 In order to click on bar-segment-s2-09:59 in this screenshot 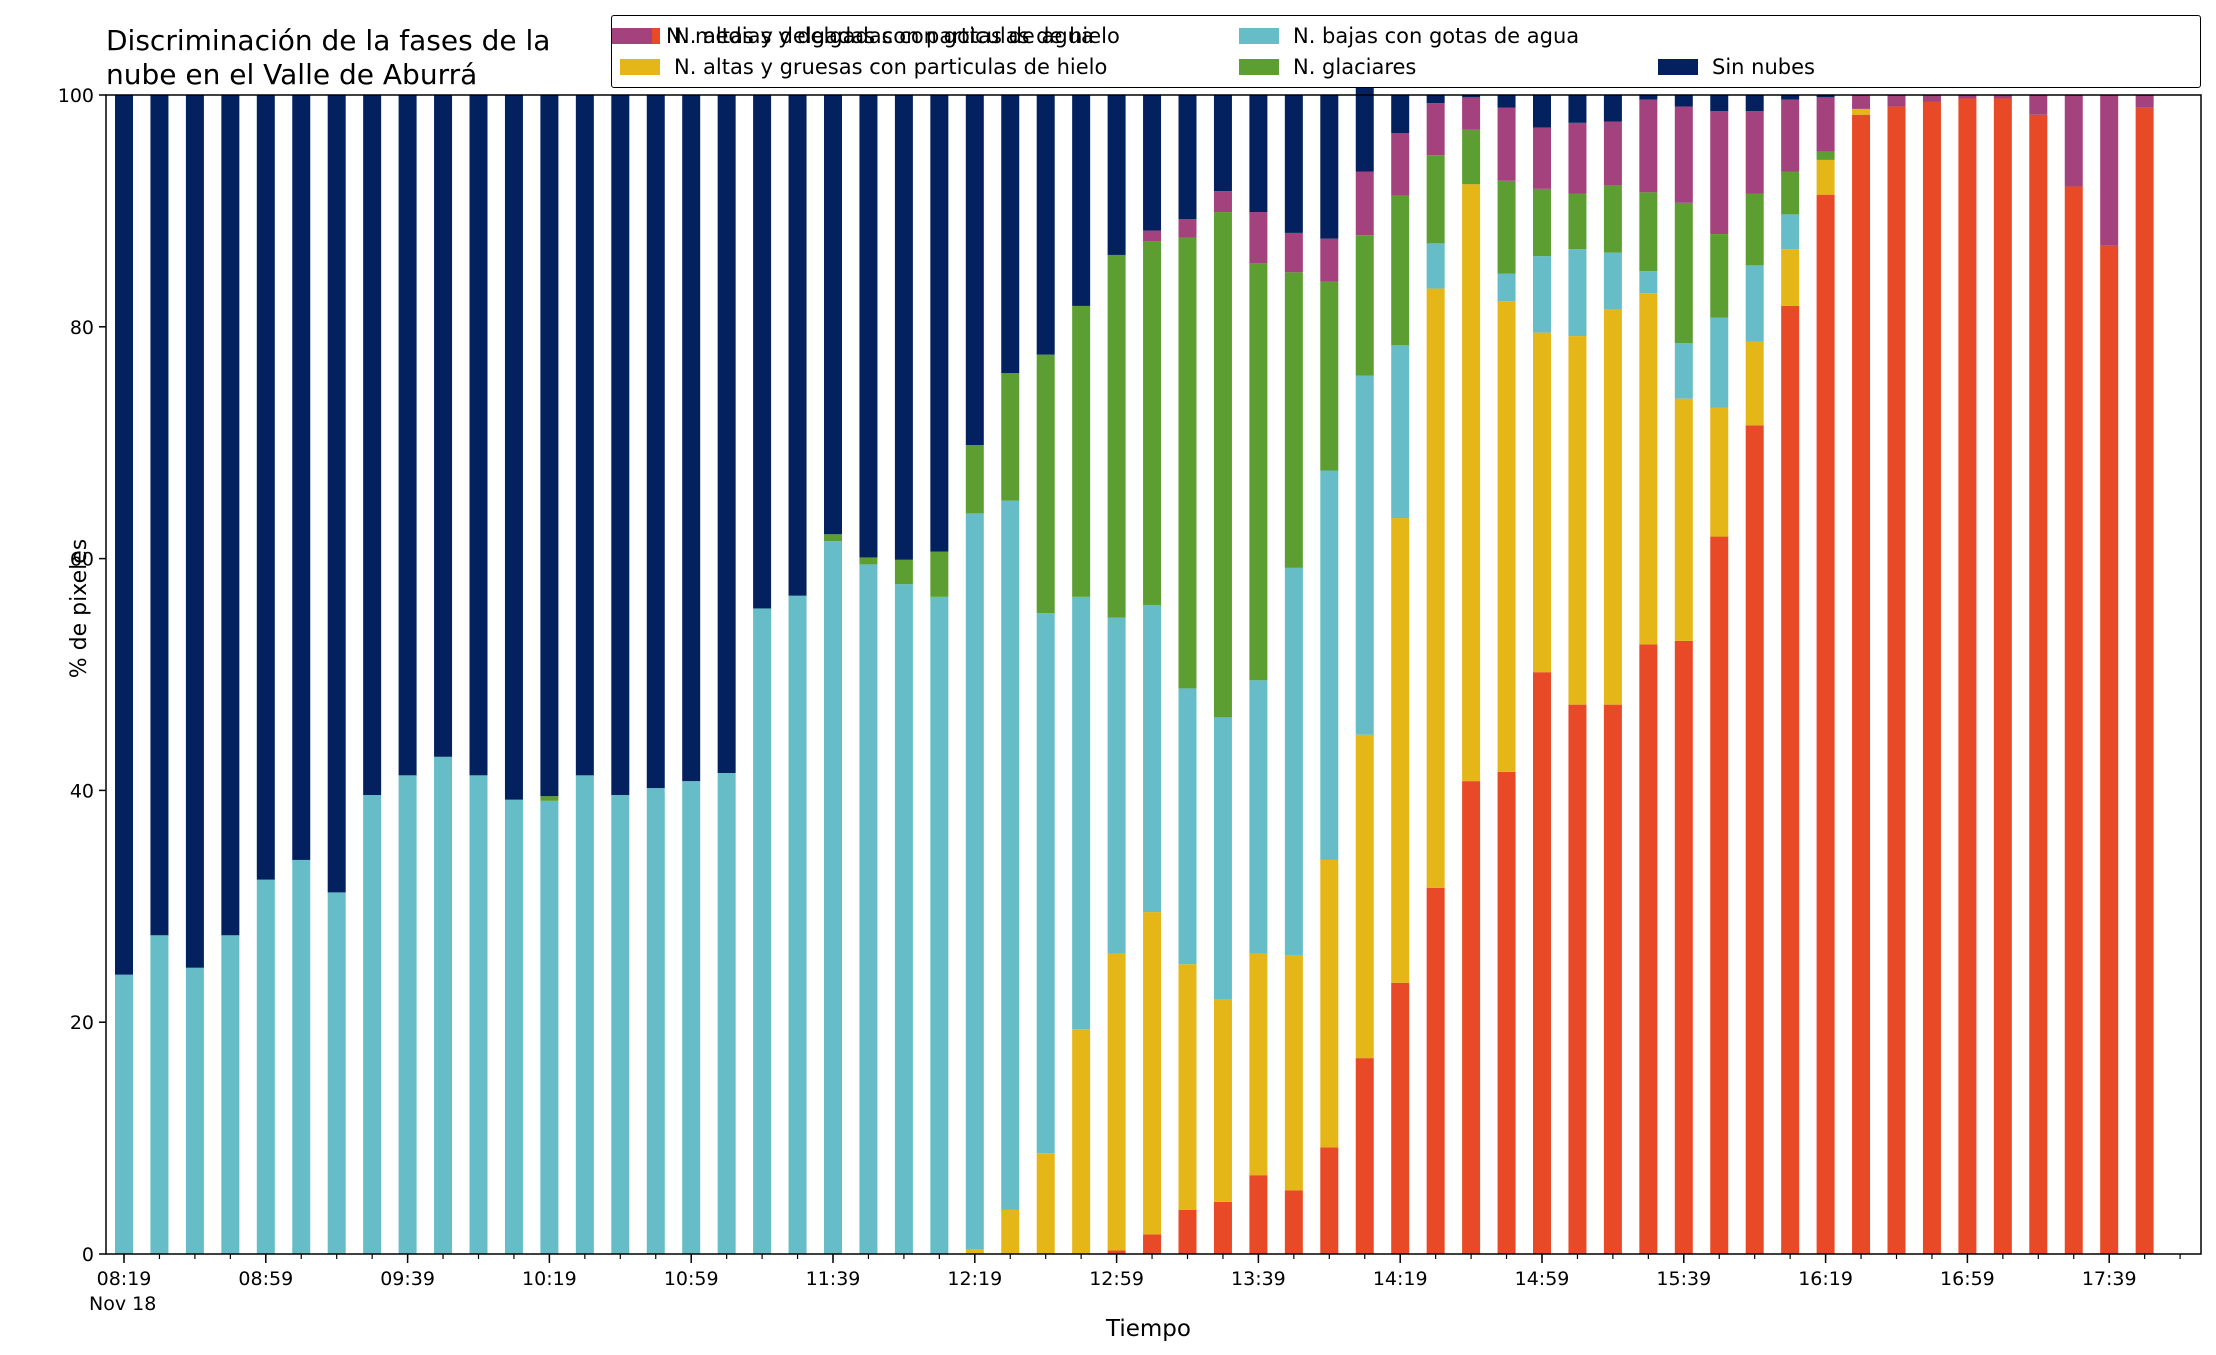, I will do `click(478, 1014)`.